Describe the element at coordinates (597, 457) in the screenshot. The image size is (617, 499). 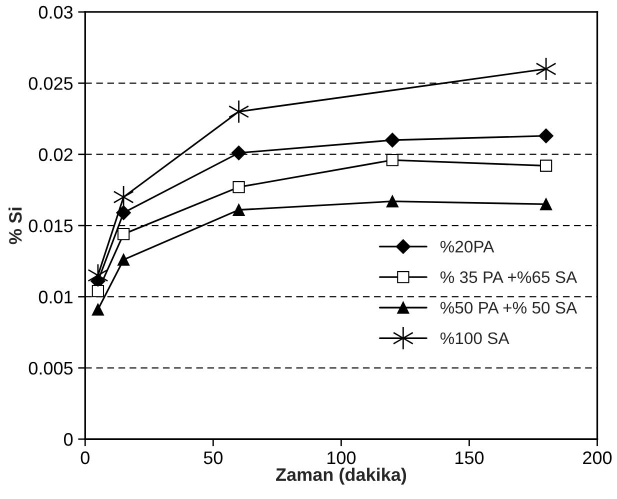
I see `x-tick-label: 200` at that location.